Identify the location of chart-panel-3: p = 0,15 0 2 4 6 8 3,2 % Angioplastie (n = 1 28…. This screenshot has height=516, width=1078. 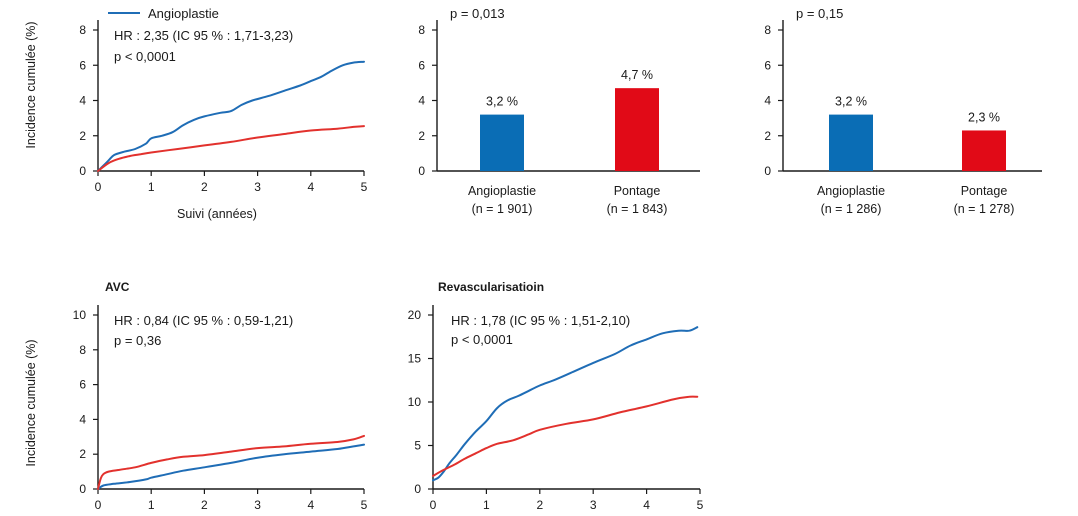
(903, 111).